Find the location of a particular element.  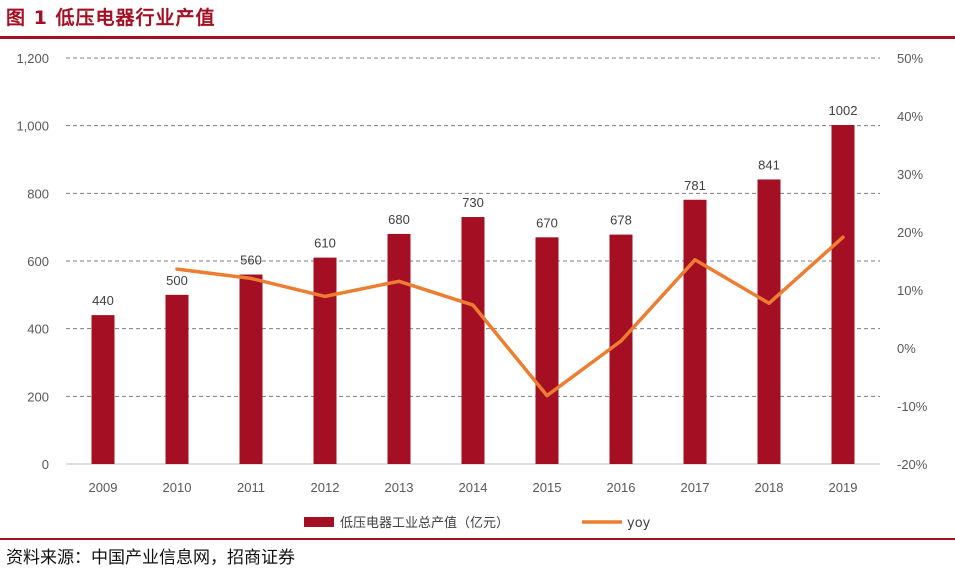

right-tick-label: 0% is located at coordinates (906, 348).